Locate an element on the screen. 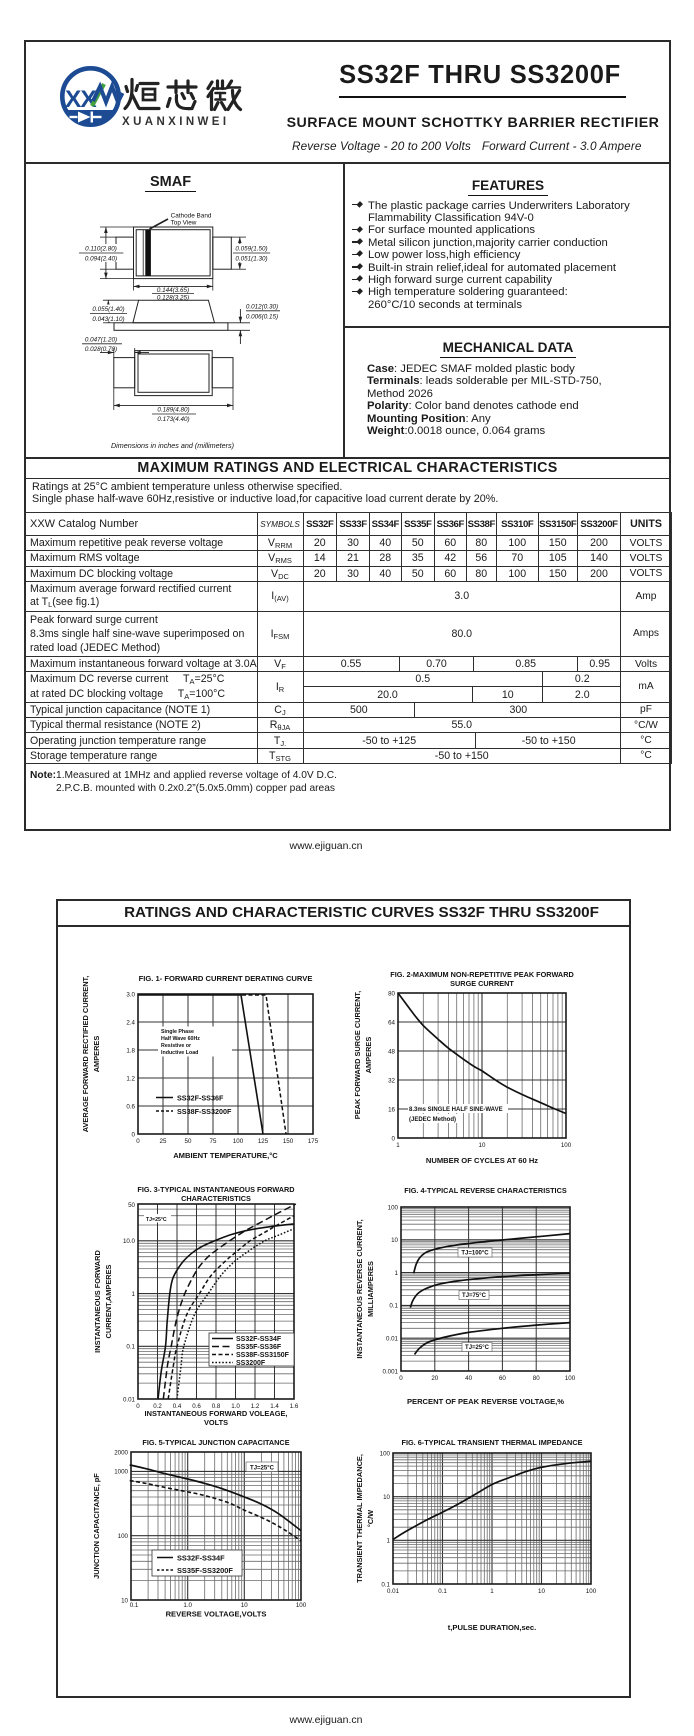  svg-text: NUMBER OF CYCLES AT 60 Hz is located at coordinates (482, 1160).